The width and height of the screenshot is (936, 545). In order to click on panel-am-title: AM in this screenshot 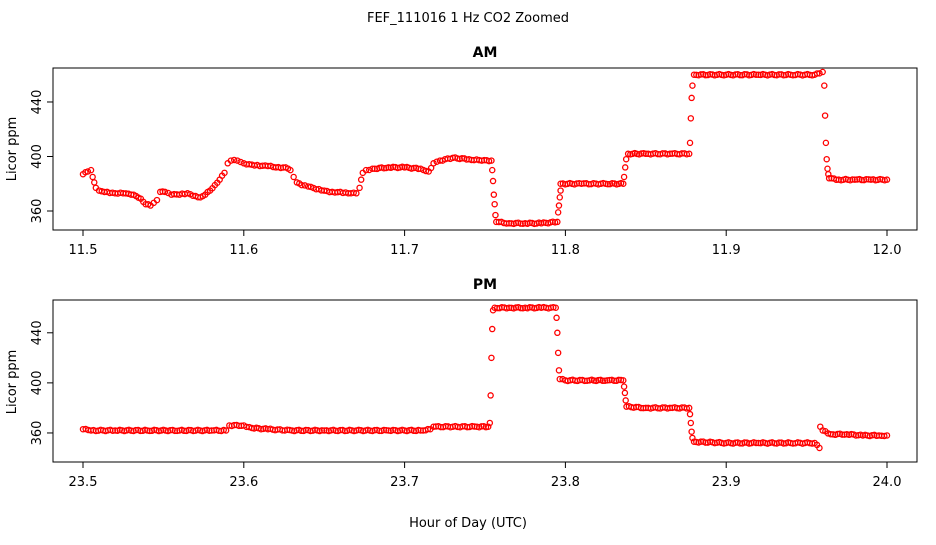, I will do `click(485, 53)`.